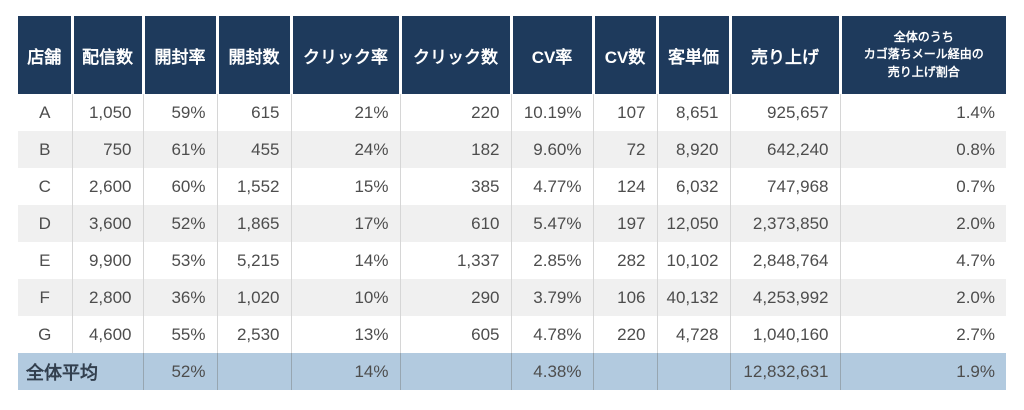  What do you see at coordinates (694, 260) in the screenshot?
I see `value-cell: 10,102` at bounding box center [694, 260].